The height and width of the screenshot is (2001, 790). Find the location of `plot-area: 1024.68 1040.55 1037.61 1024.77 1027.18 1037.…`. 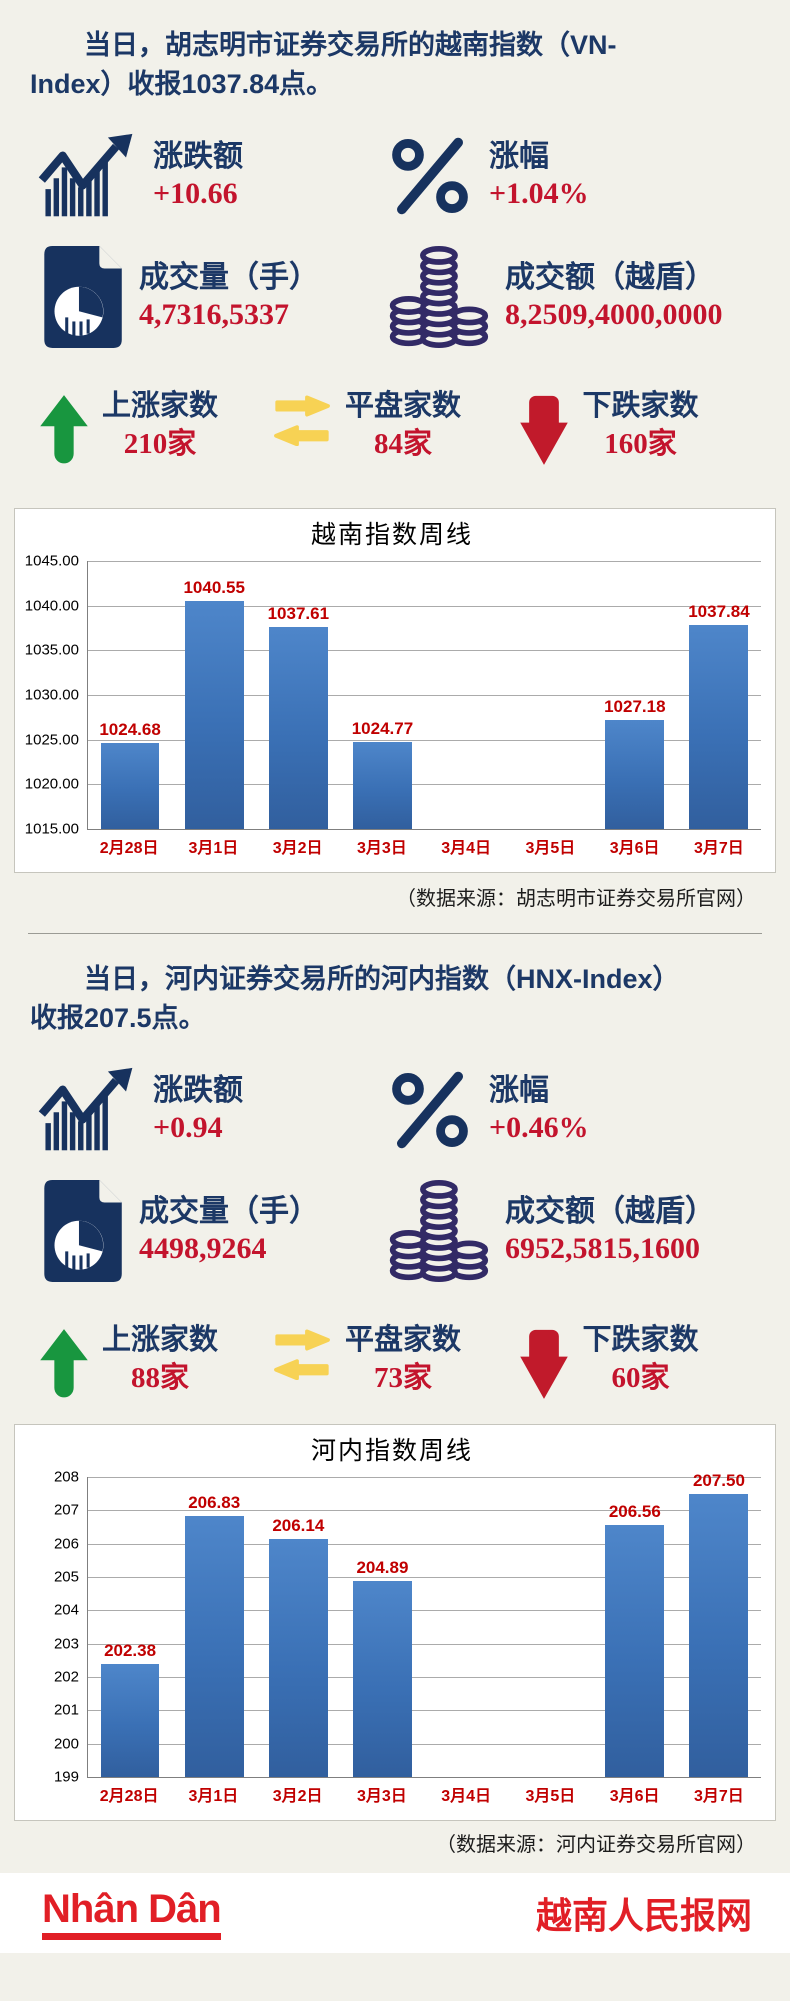

plot-area: 1024.68 1040.55 1037.61 1024.77 1027.18 1037.… is located at coordinates (424, 695).